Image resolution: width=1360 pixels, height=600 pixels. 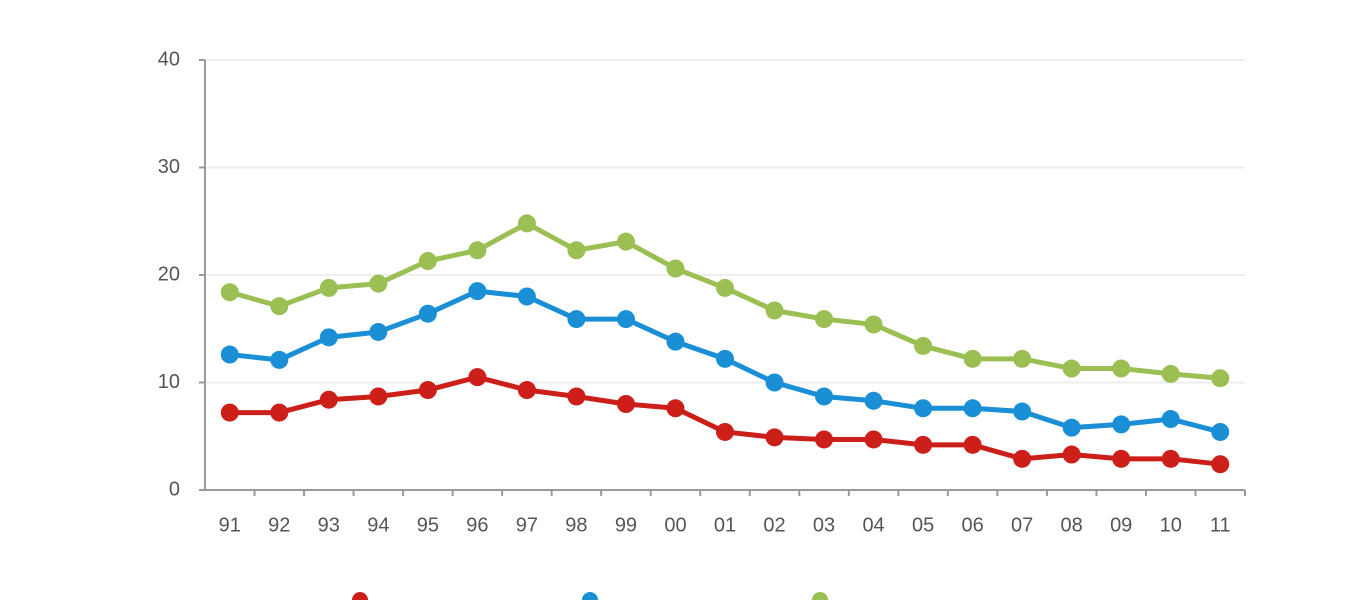 What do you see at coordinates (576, 525) in the screenshot?
I see `x-tick-label: 98` at bounding box center [576, 525].